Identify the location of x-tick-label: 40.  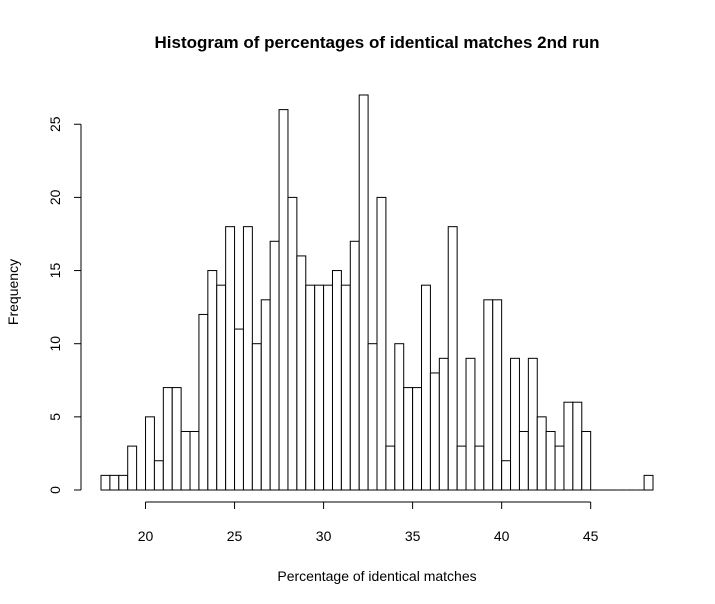
(502, 536).